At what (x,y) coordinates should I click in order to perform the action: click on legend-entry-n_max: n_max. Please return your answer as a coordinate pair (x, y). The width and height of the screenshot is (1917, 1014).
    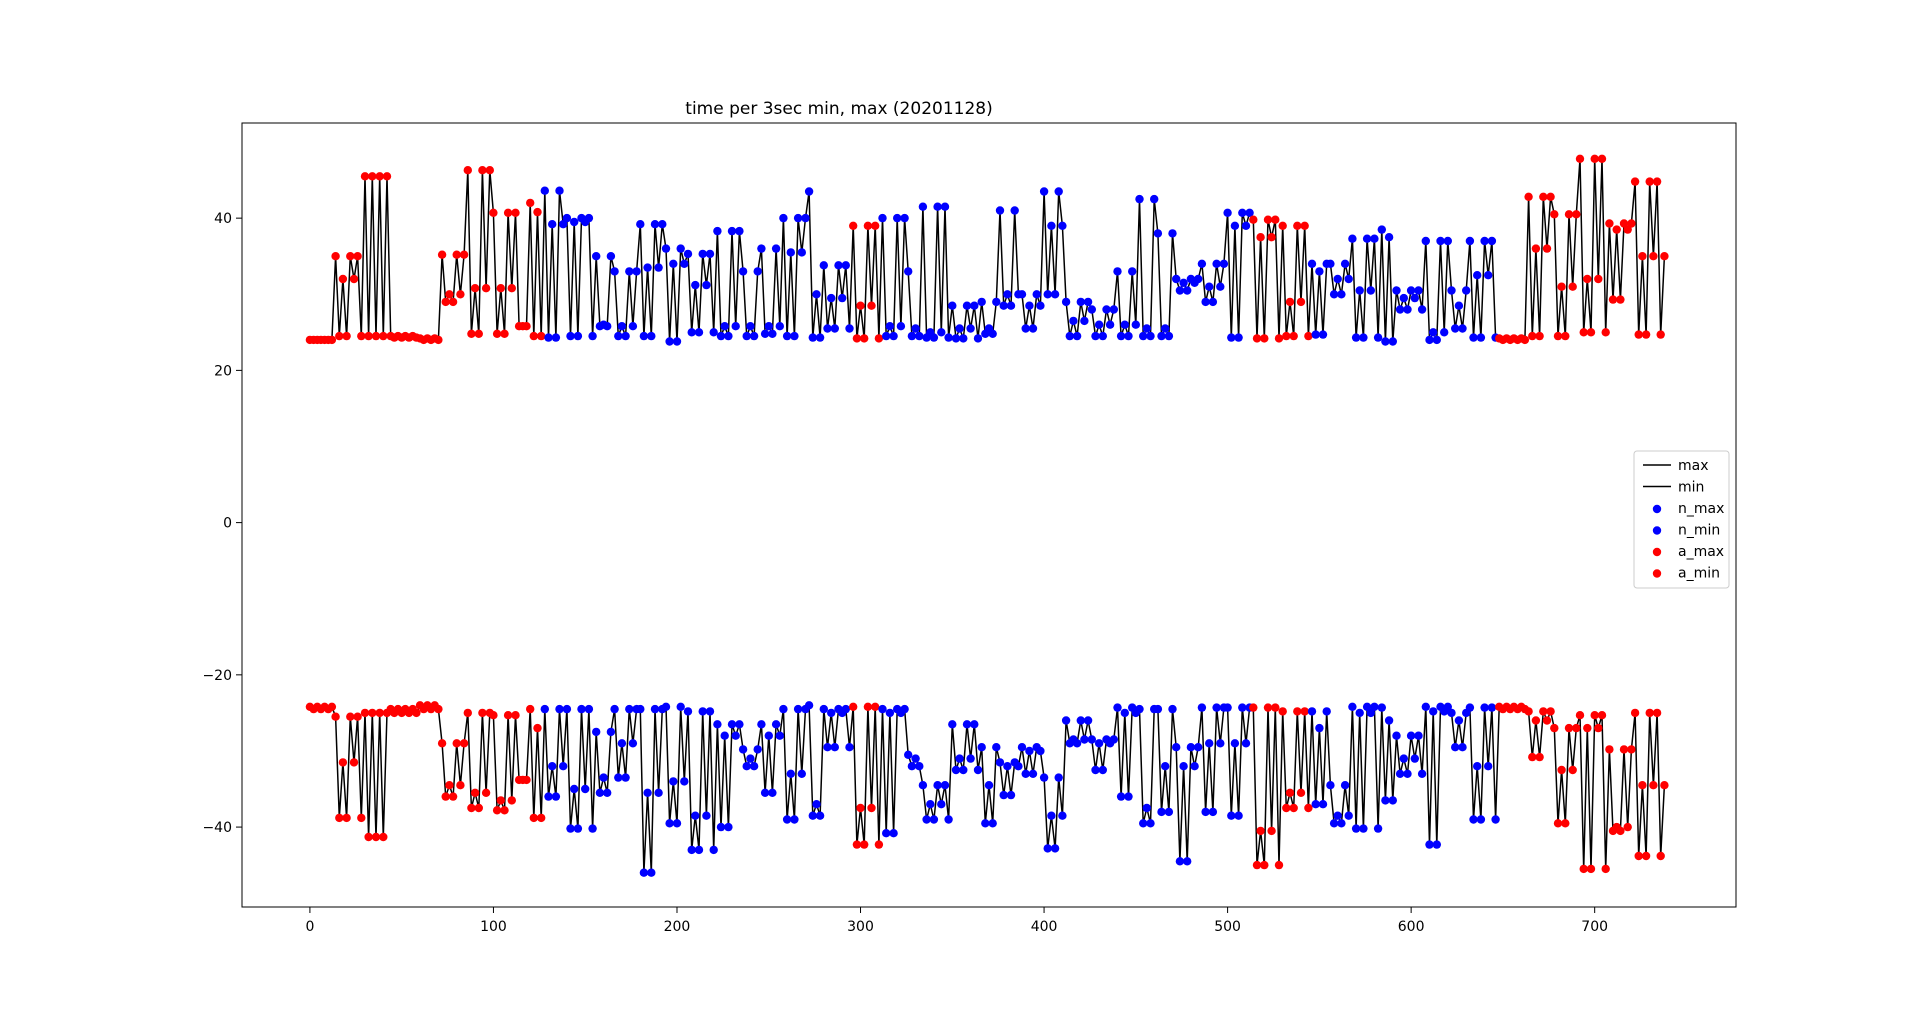
    Looking at the image, I should click on (1688, 509).